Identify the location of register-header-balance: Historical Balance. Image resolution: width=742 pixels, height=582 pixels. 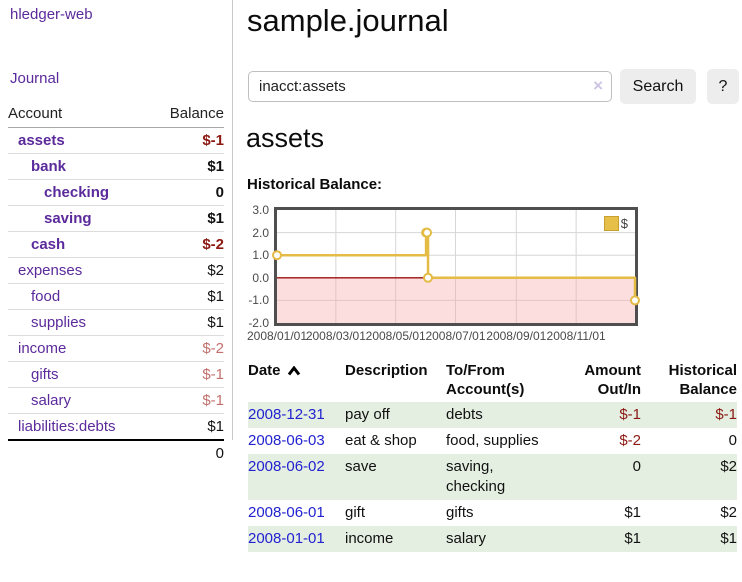
(702, 380).